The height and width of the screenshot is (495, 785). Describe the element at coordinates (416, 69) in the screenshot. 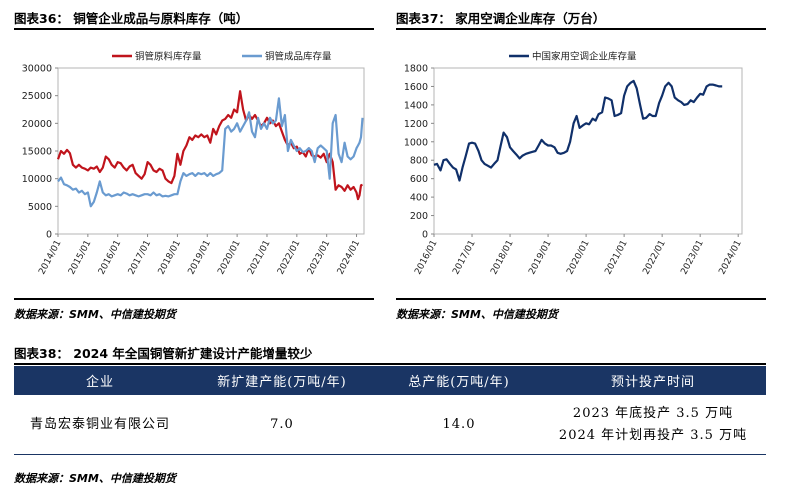

I see `fig37-y-tick-label: 1800` at that location.